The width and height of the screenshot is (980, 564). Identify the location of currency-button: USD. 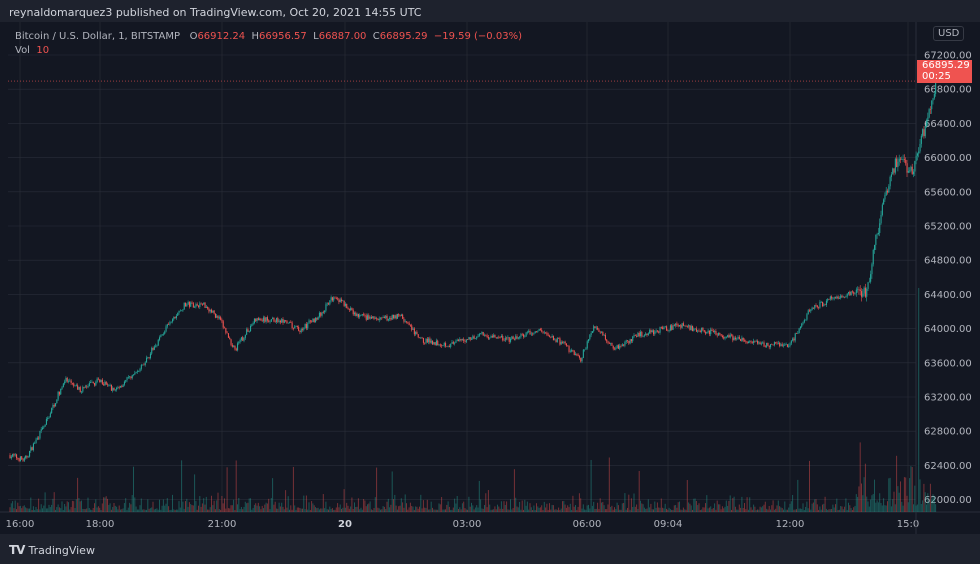
(949, 33).